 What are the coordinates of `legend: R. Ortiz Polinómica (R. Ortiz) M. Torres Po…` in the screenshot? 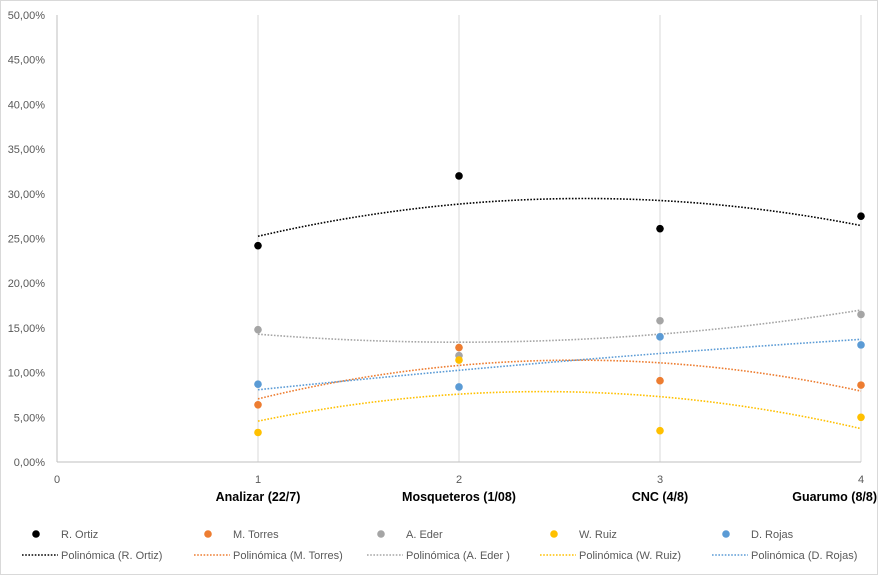 It's located at (439, 545).